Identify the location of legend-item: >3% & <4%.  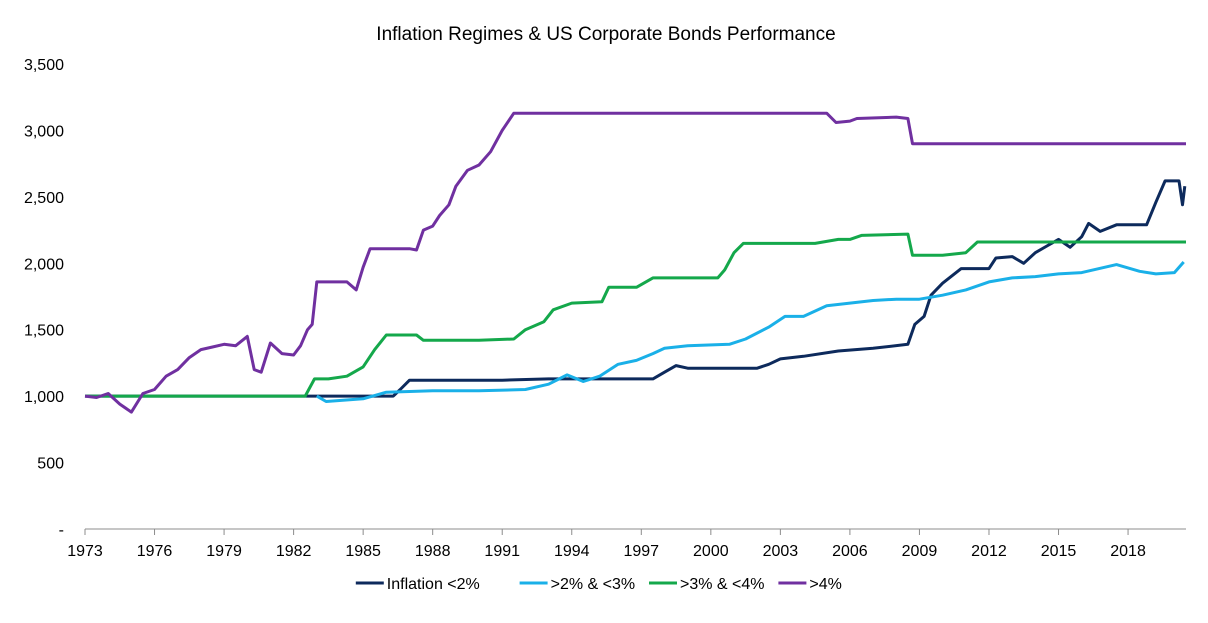
(707, 584).